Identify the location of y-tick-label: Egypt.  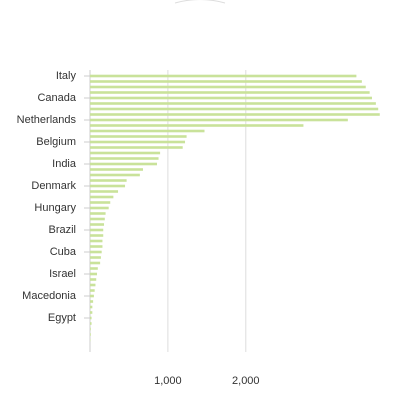
(62, 318).